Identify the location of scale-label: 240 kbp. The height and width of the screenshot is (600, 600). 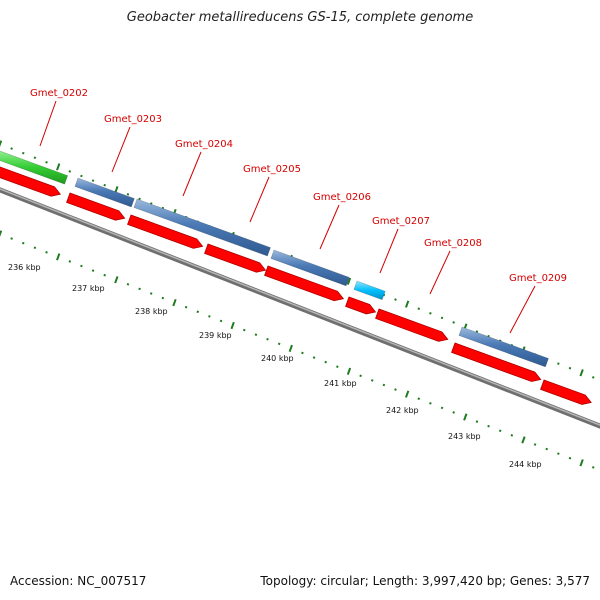
(277, 358).